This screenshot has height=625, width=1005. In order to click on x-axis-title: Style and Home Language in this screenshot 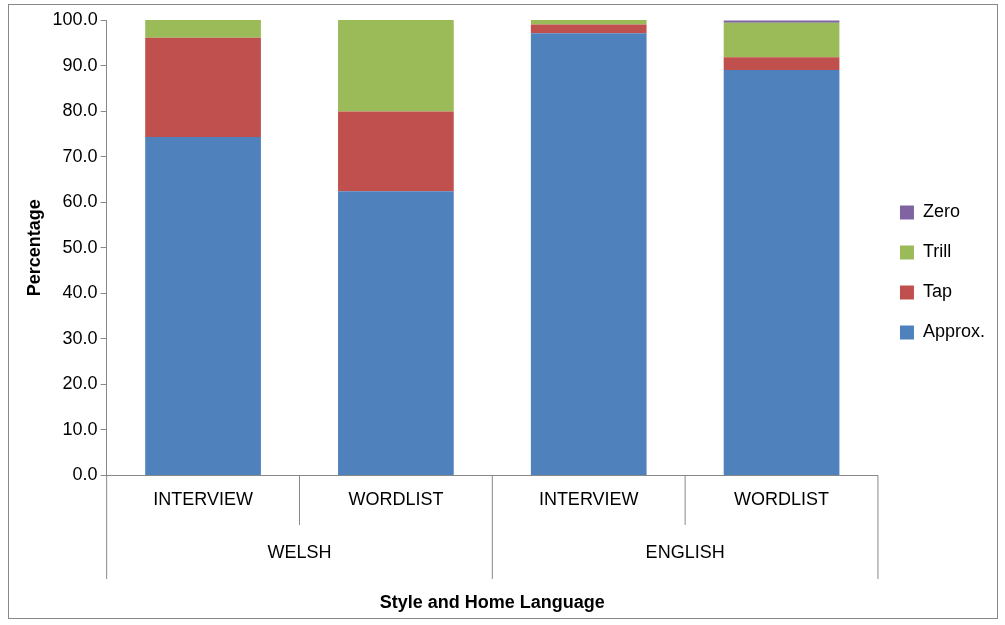, I will do `click(492, 601)`.